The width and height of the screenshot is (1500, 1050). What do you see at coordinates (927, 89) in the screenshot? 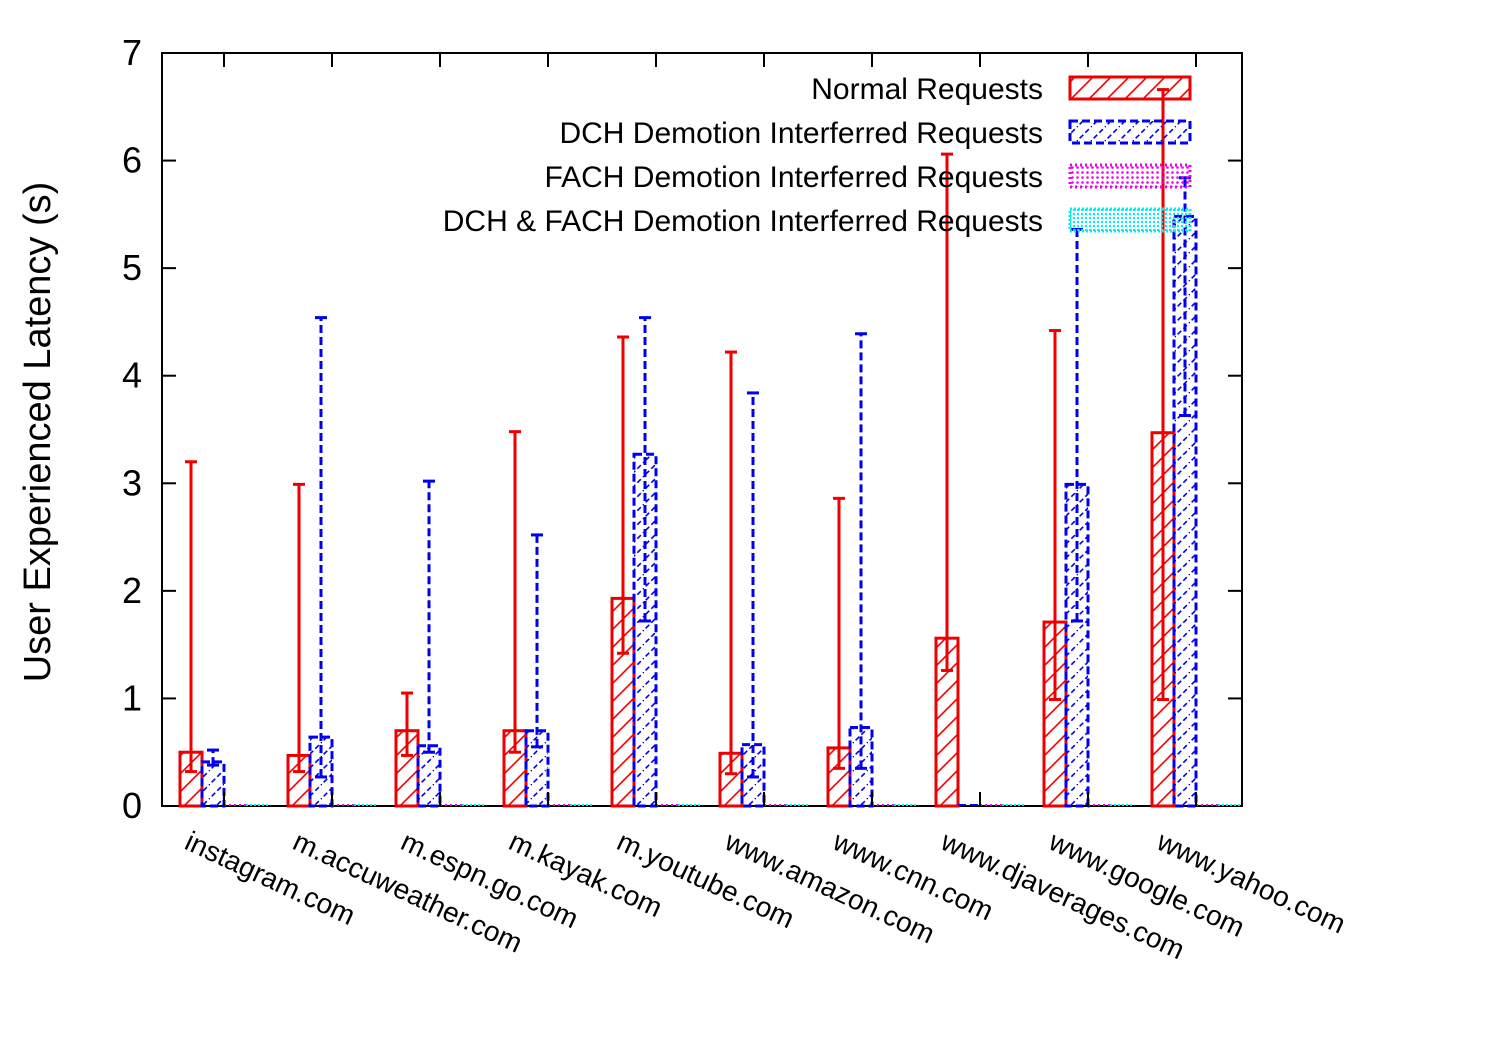
I see `legend-label: Normal Requests` at bounding box center [927, 89].